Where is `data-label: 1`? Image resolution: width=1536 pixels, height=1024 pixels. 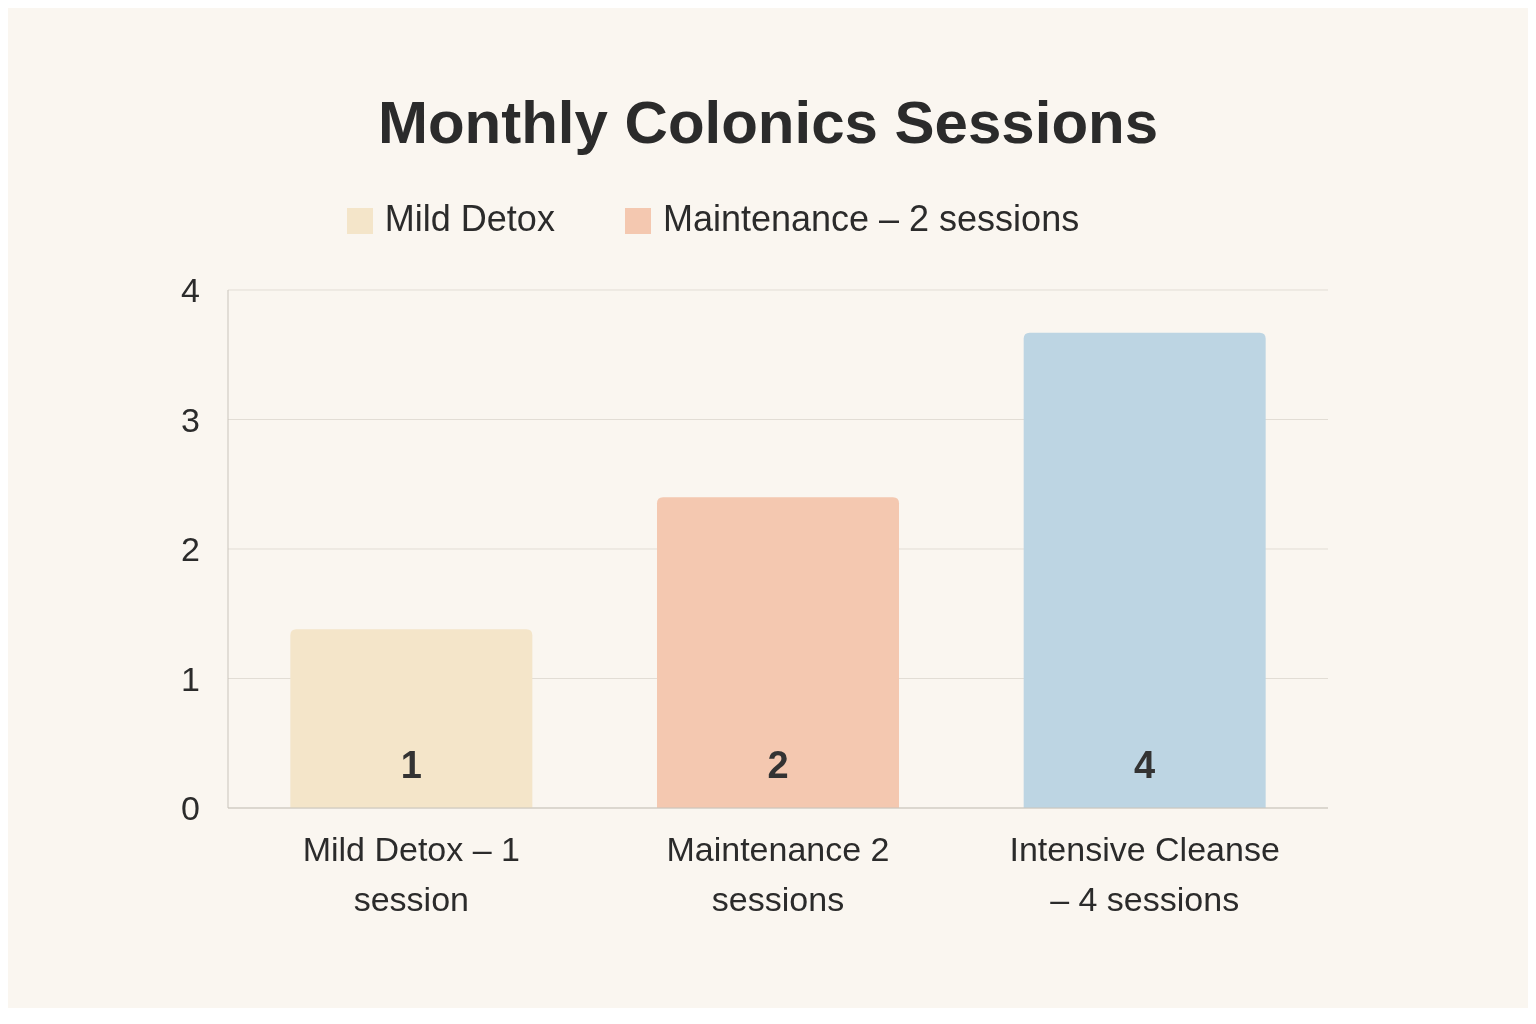 data-label: 1 is located at coordinates (411, 765).